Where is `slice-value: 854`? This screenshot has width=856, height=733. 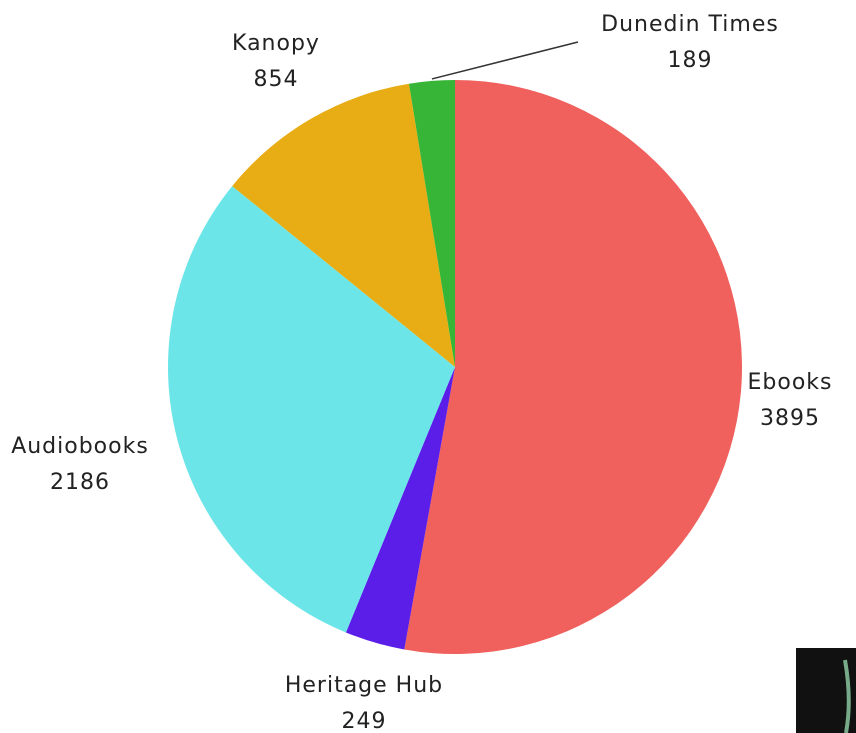
slice-value: 854 is located at coordinates (276, 79).